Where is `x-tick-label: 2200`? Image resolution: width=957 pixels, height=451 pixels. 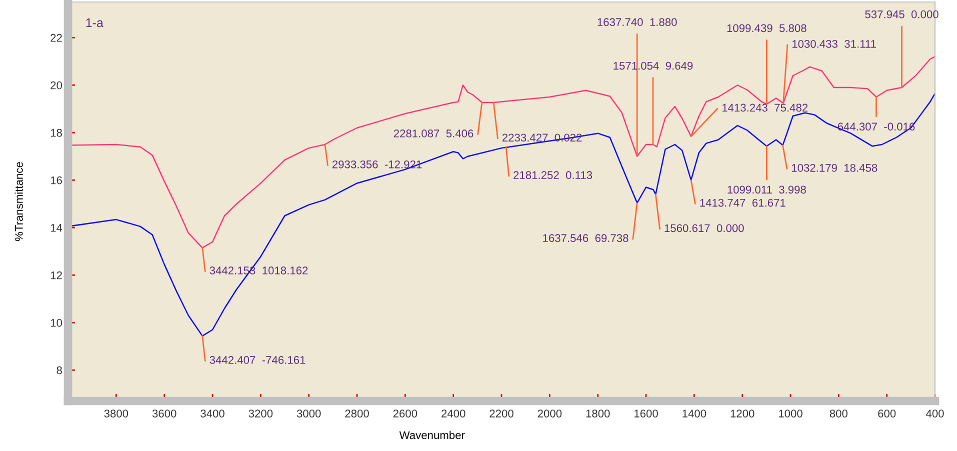 x-tick-label: 2200 is located at coordinates (502, 414).